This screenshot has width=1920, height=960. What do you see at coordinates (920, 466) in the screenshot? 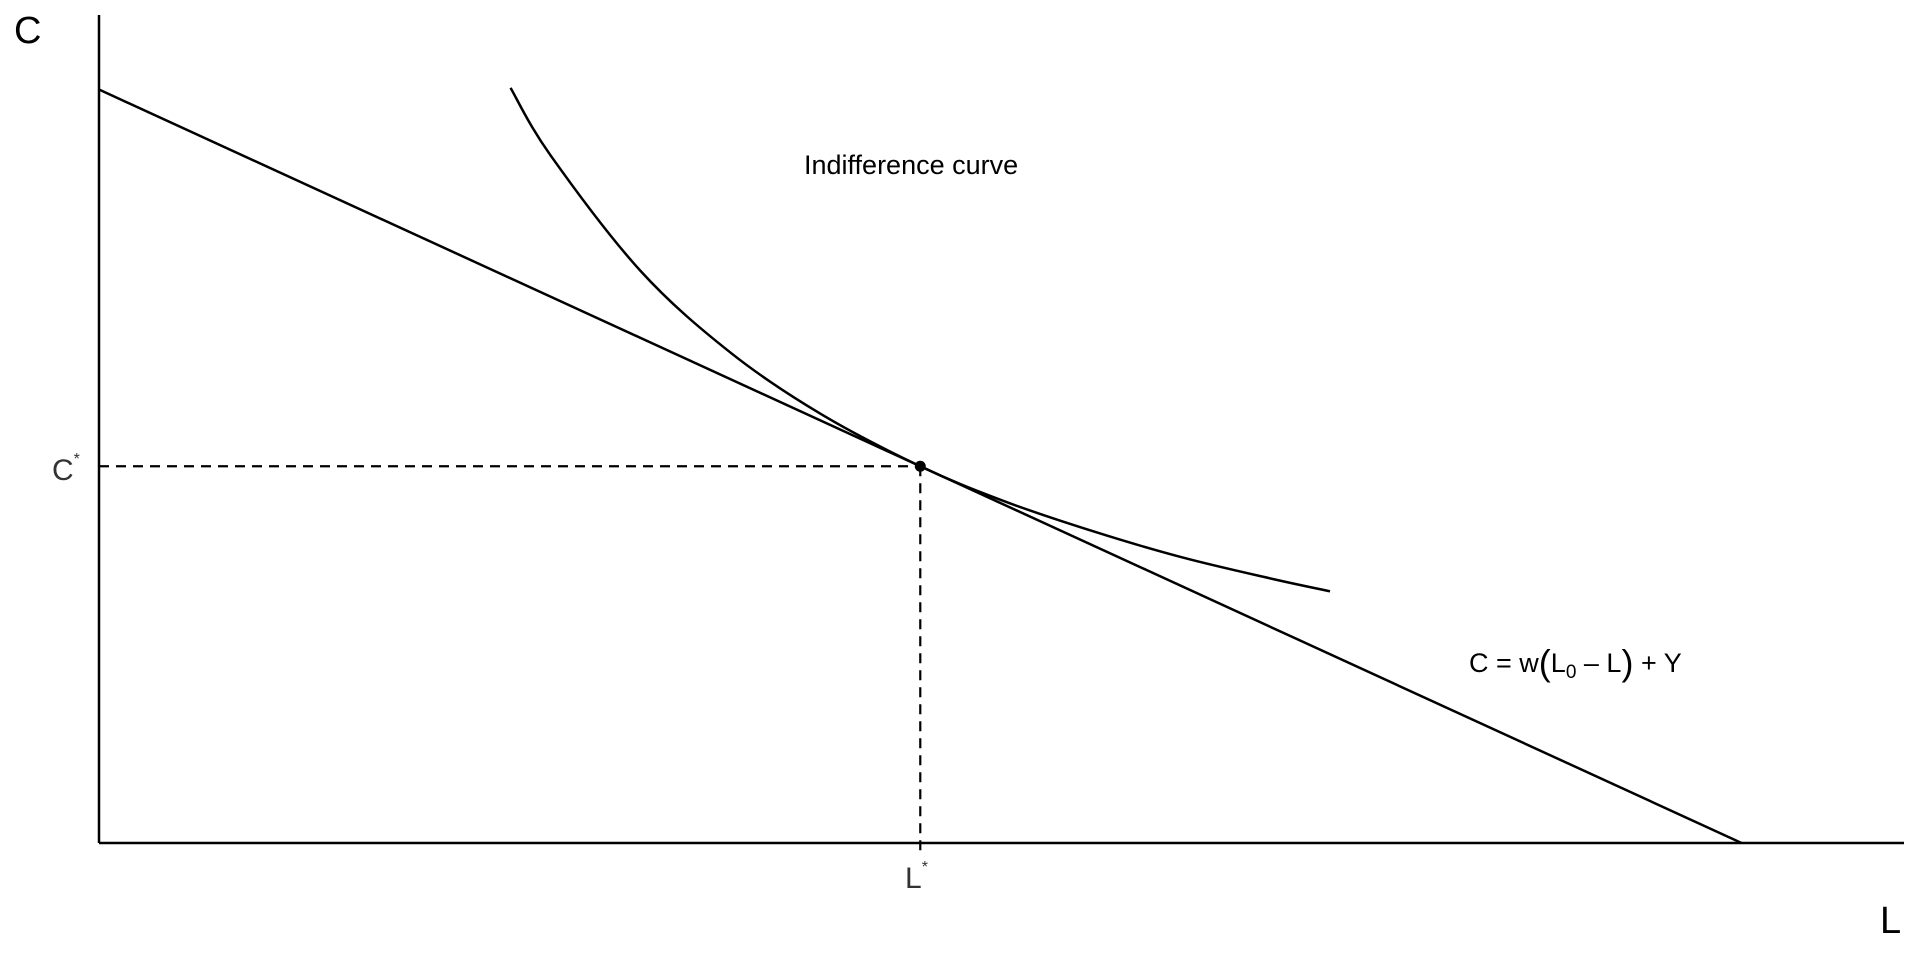
I see `optimum-point` at bounding box center [920, 466].